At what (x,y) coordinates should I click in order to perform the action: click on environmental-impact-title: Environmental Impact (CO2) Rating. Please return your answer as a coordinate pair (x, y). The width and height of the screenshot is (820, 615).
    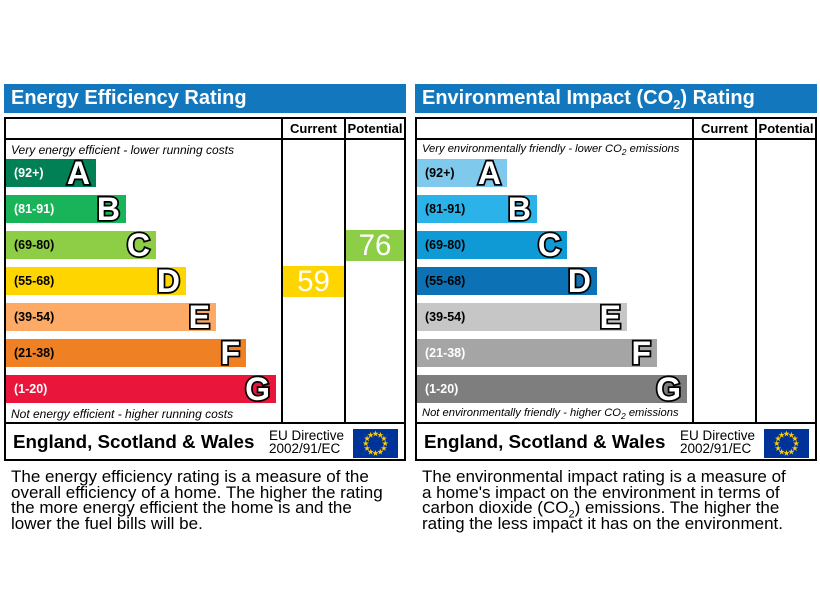
    Looking at the image, I should click on (616, 98).